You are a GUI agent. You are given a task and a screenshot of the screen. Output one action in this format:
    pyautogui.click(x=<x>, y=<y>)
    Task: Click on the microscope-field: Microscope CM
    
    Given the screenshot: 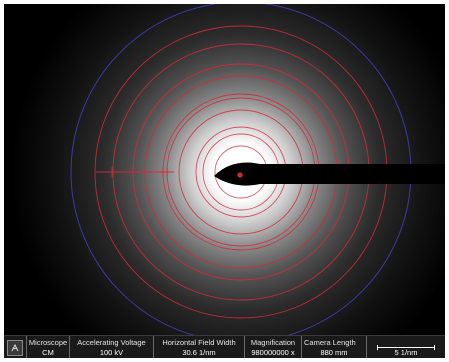 What is the action you would take?
    pyautogui.click(x=48, y=347)
    